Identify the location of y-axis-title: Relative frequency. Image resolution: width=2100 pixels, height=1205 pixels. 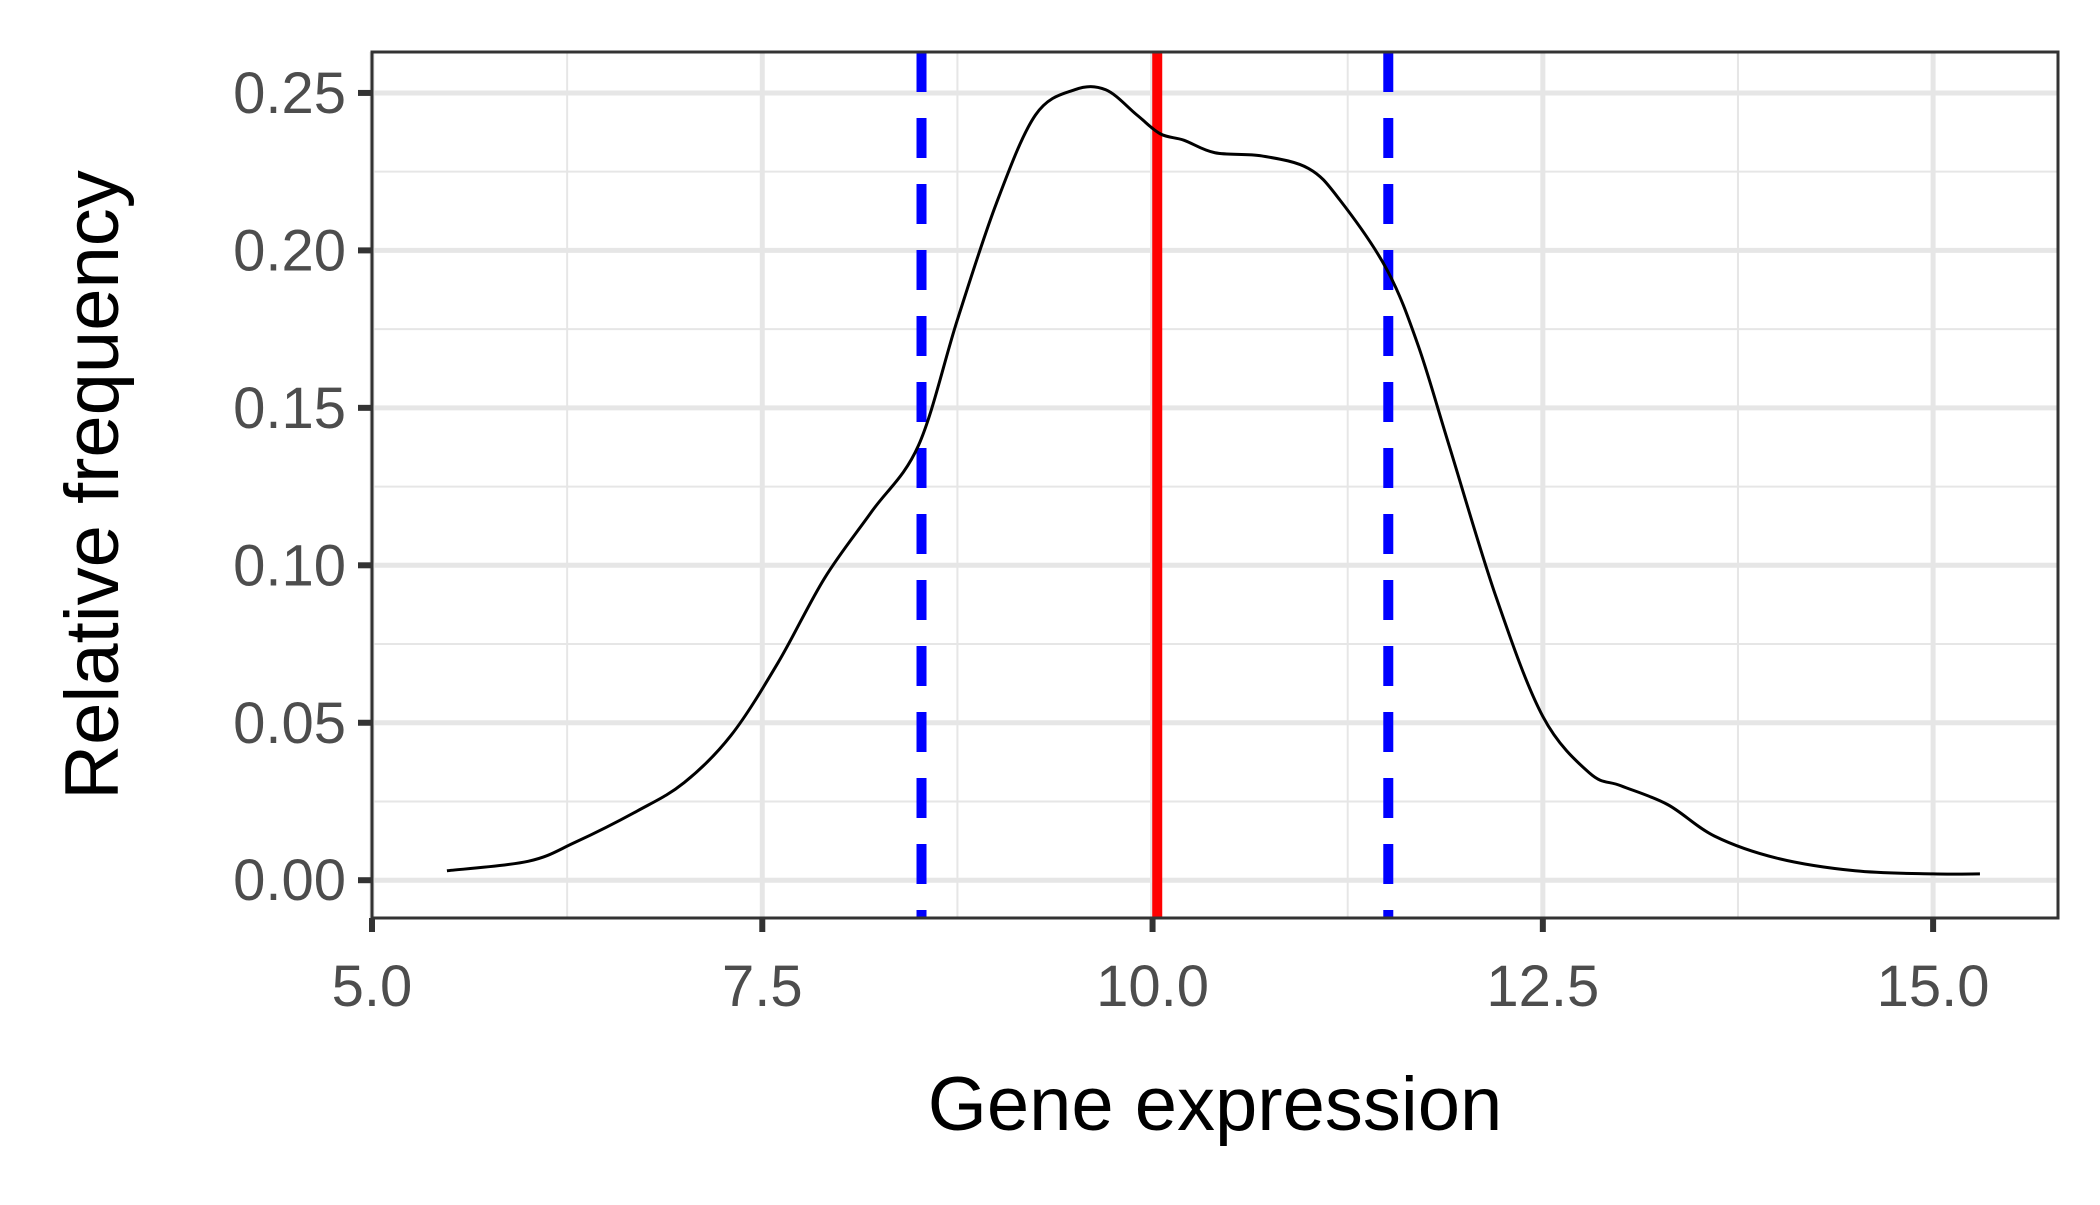
(92, 484).